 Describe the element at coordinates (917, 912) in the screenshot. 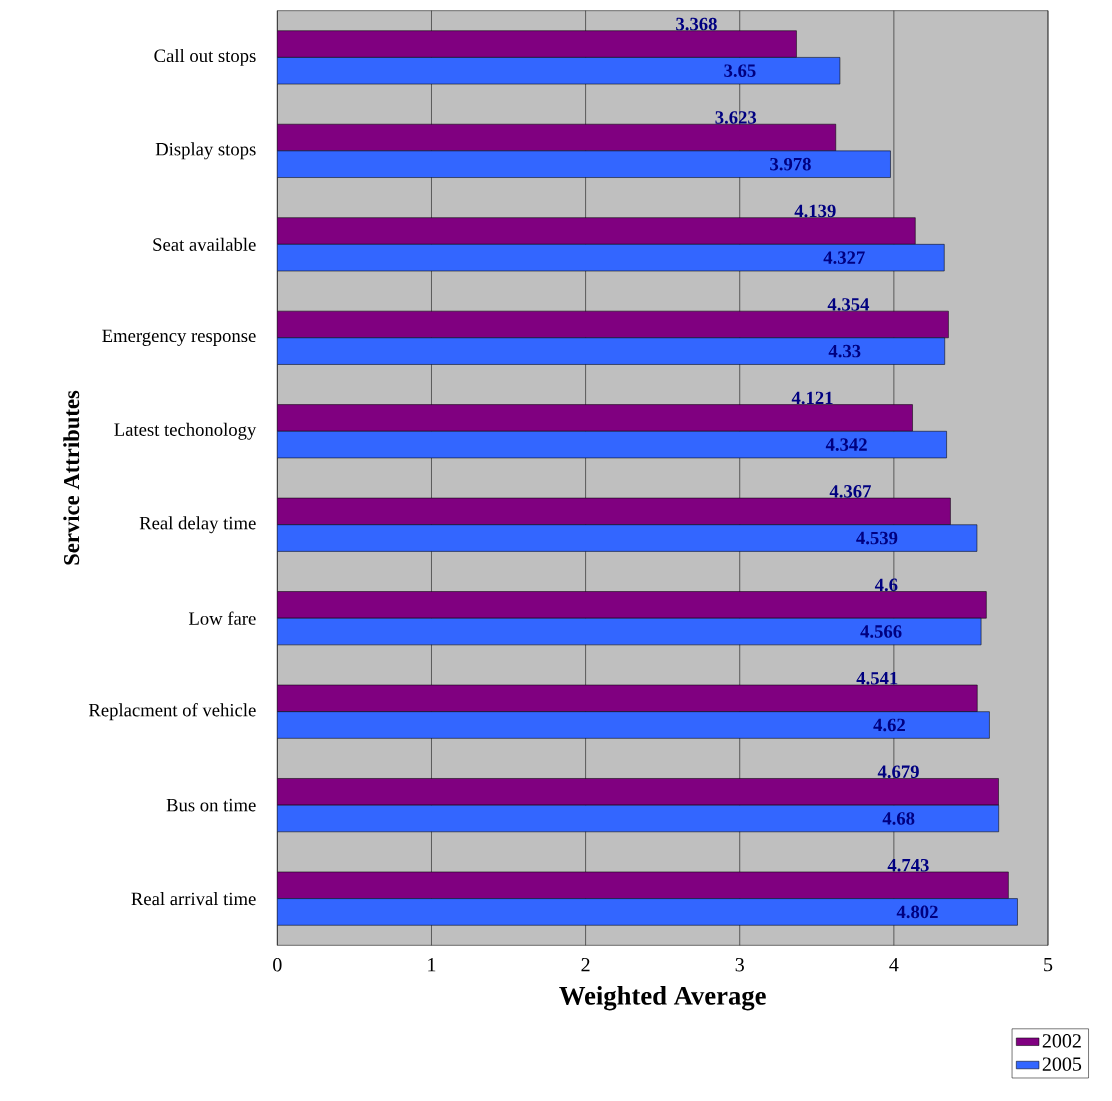

I see `data-label: 4.802` at that location.